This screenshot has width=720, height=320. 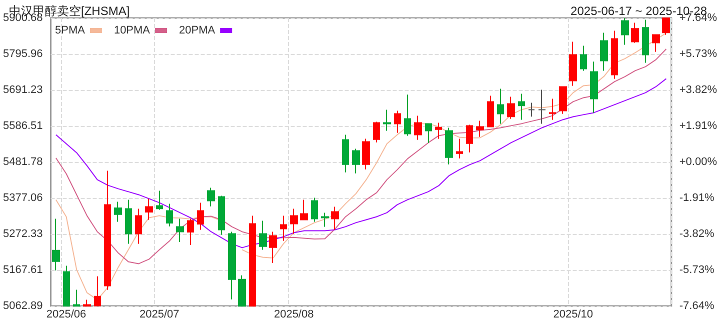 I want to click on x-tick-label: 2025/10, so click(x=573, y=314).